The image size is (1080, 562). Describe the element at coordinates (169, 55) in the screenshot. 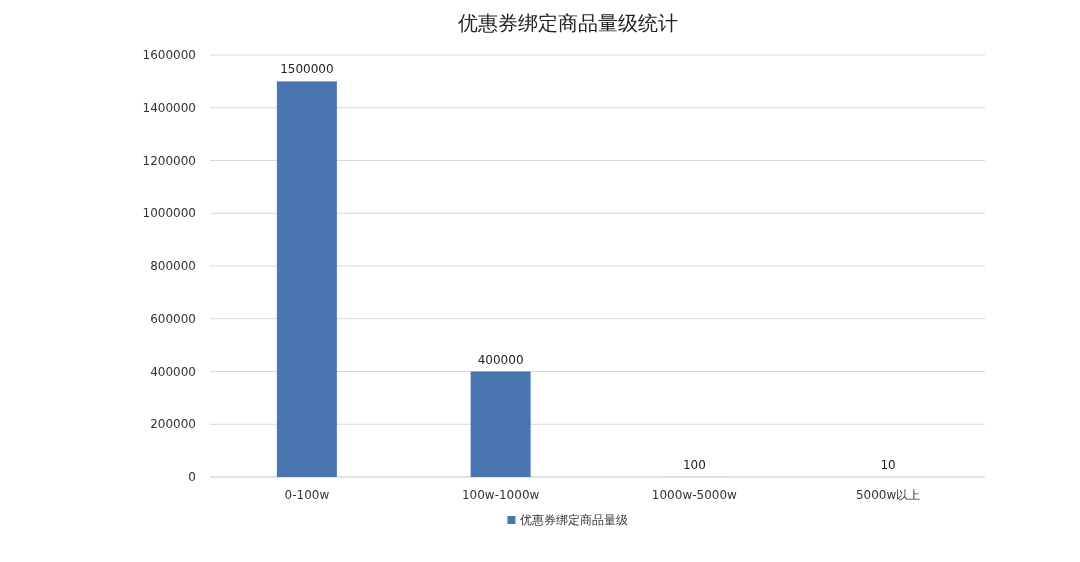

I see `y-tick-label: 1600000` at that location.